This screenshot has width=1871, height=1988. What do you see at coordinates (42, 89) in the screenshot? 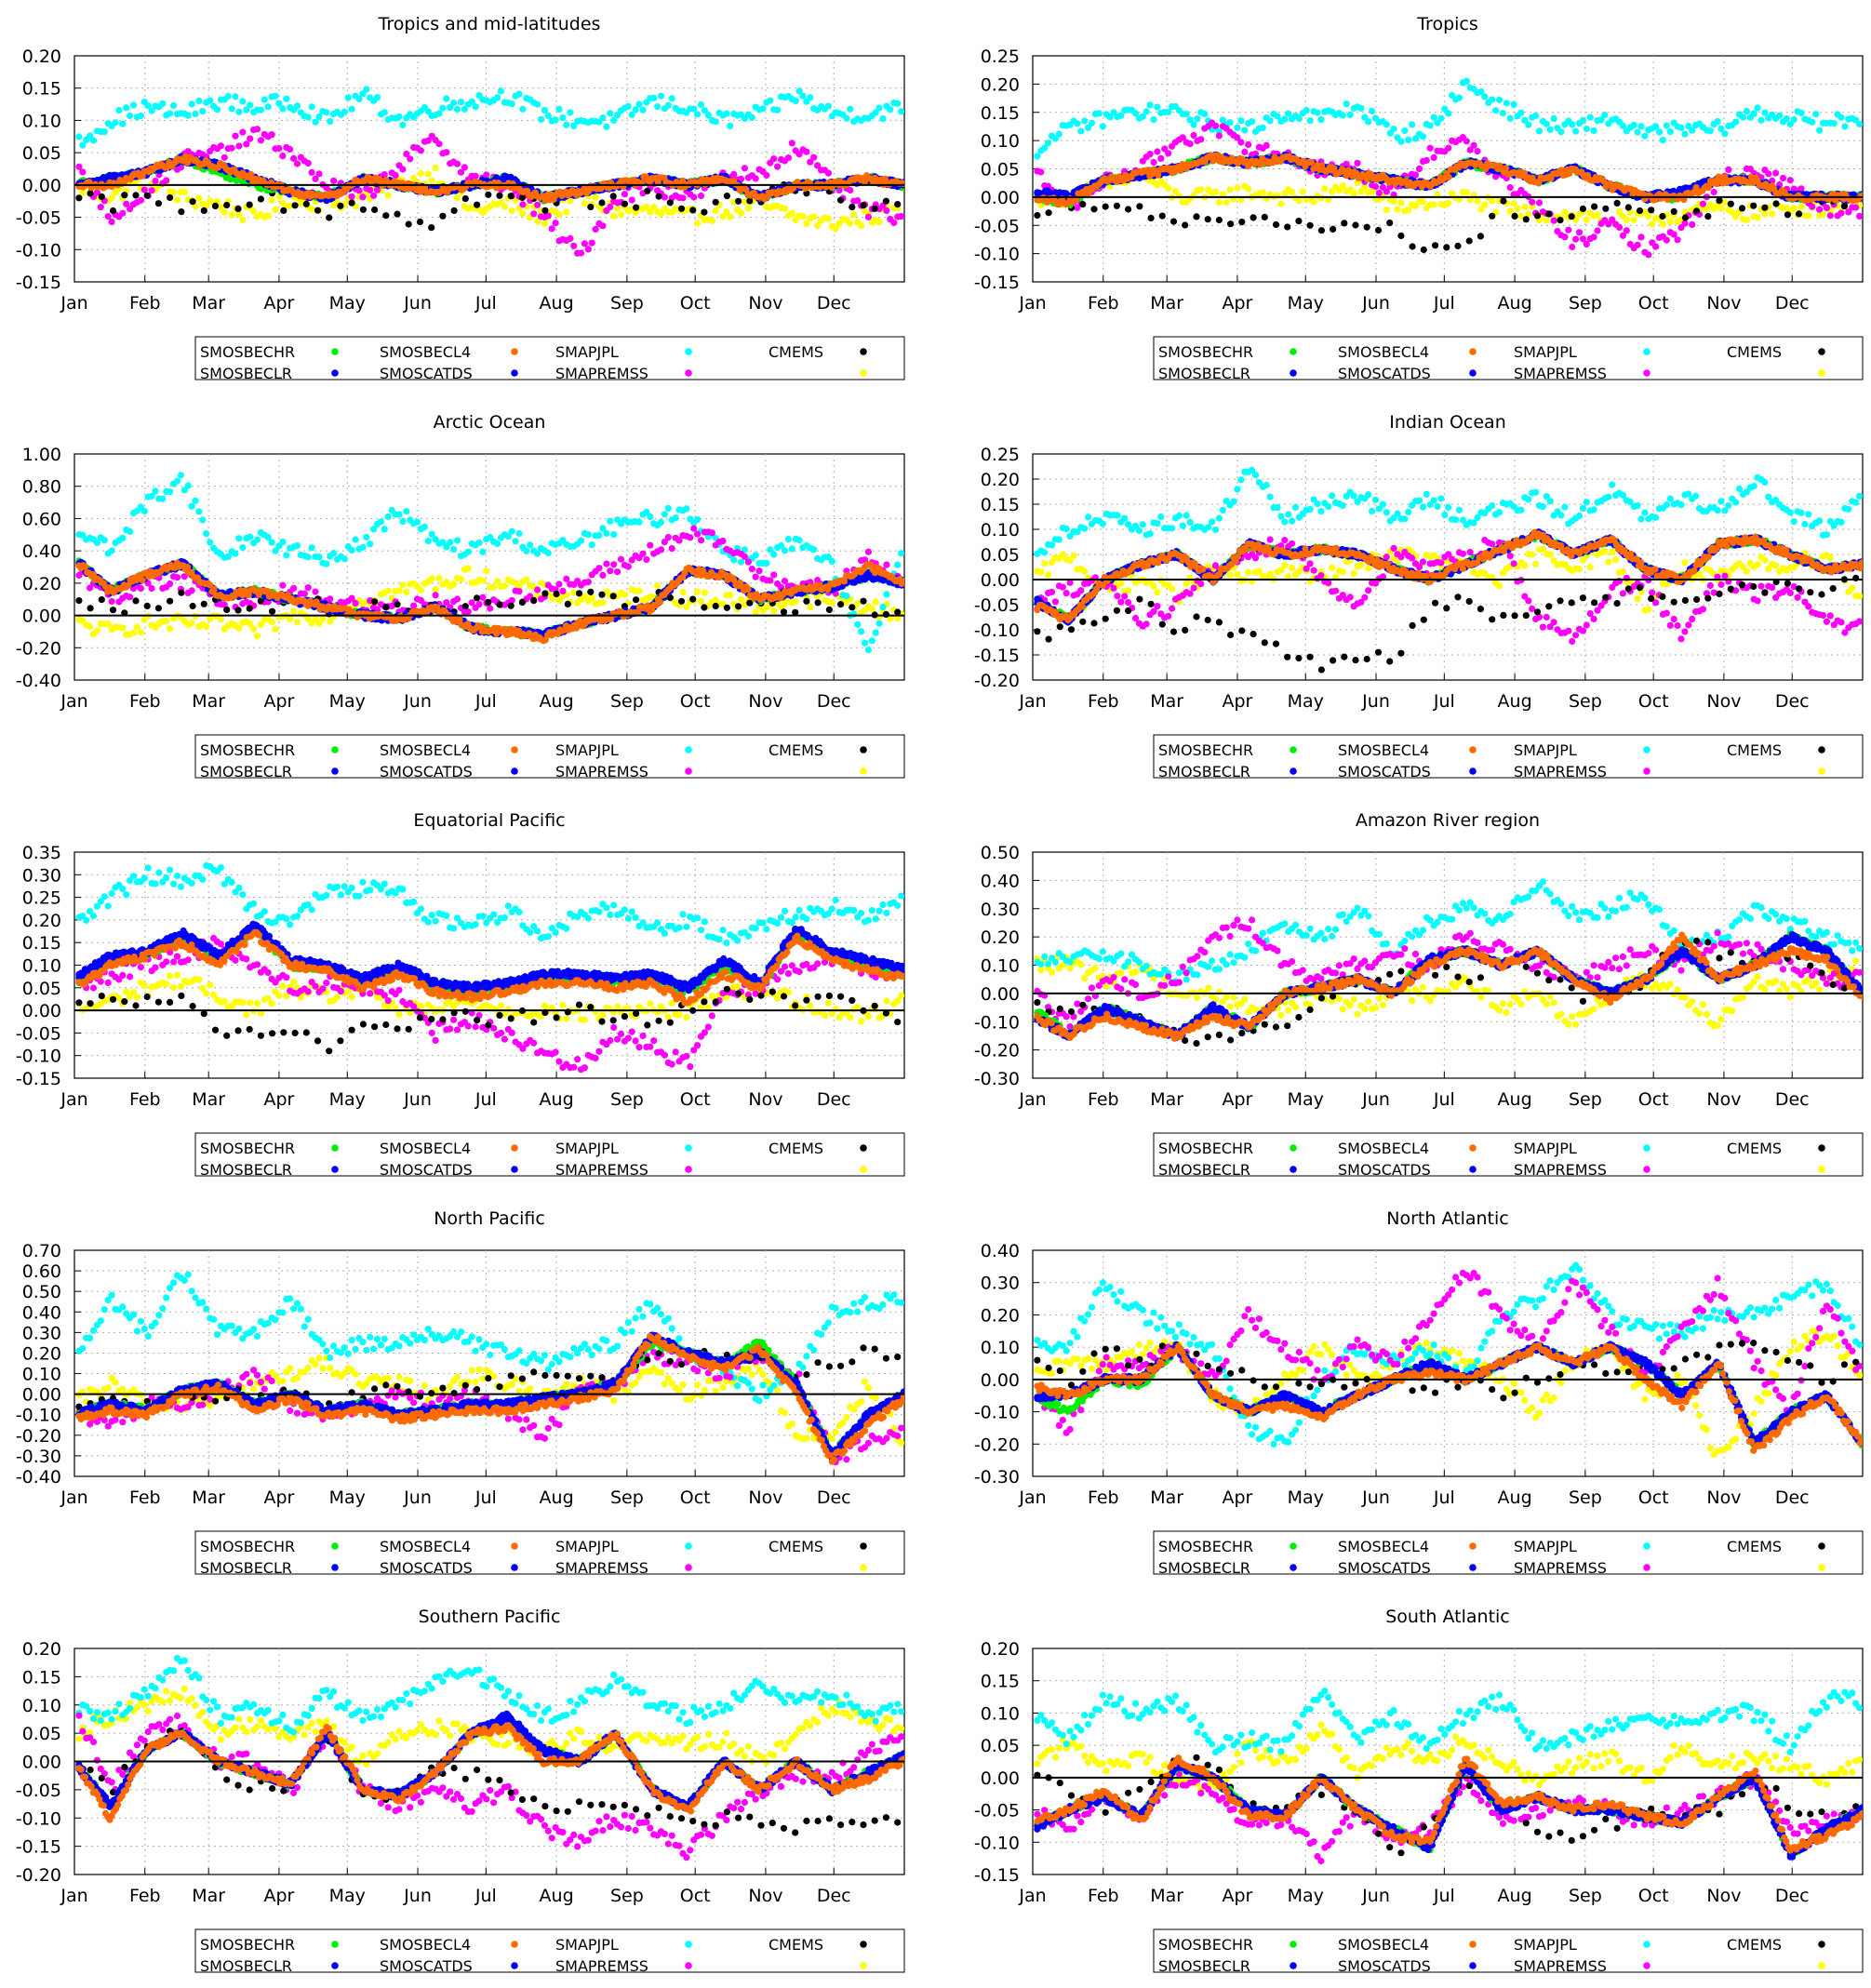
I see `y-tick-label: 0.15` at bounding box center [42, 89].